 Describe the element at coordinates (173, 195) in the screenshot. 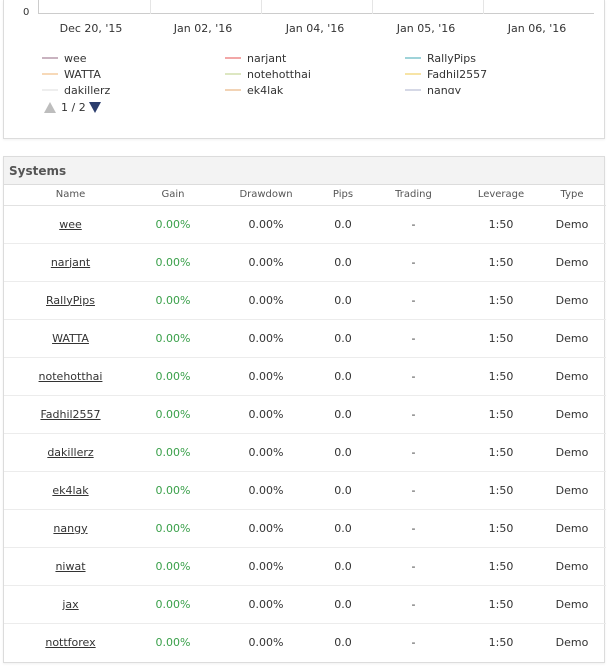

I see `column-header-gain: Gain` at that location.